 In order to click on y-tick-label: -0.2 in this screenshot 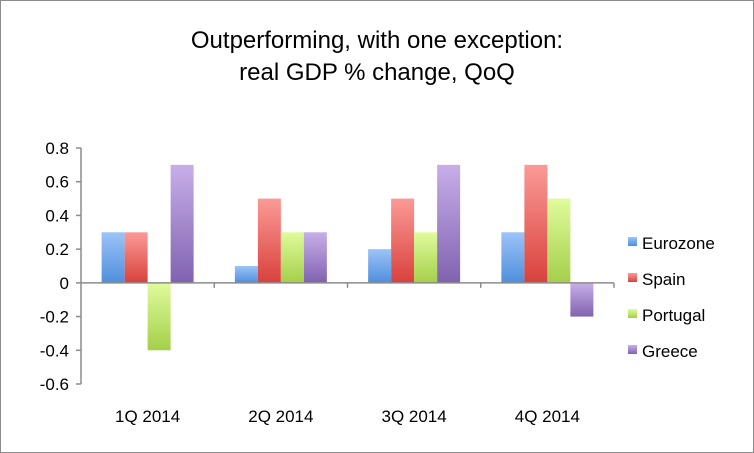, I will do `click(54, 317)`.